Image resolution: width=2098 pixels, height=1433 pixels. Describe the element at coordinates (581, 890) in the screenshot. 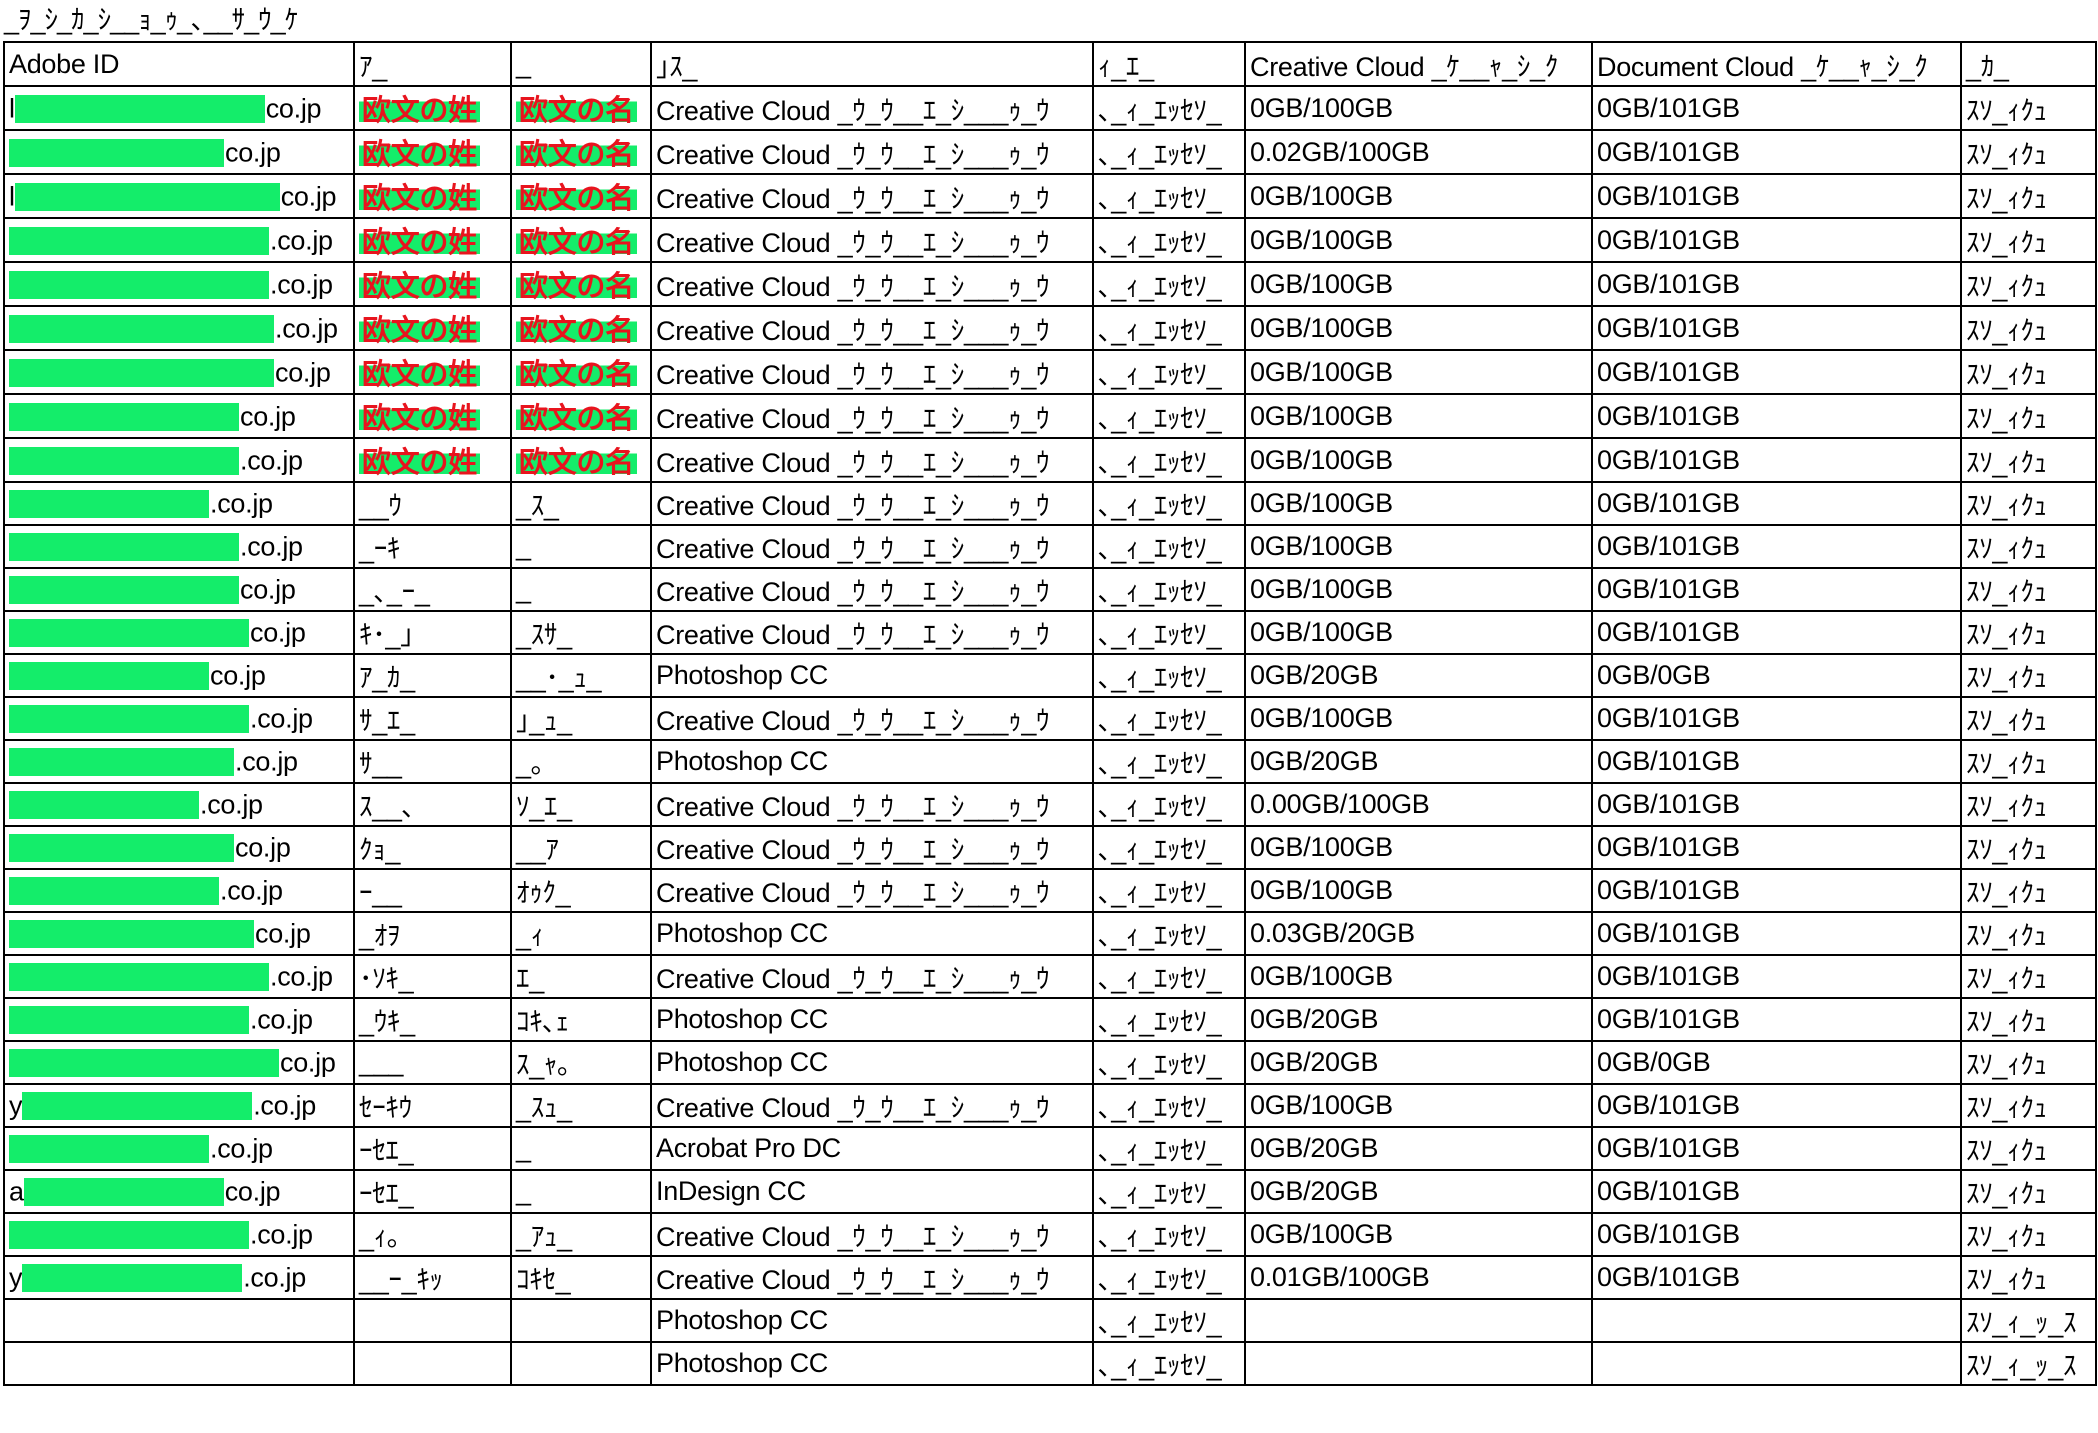

I see `cell-first-name: ｵｩｸ_` at that location.